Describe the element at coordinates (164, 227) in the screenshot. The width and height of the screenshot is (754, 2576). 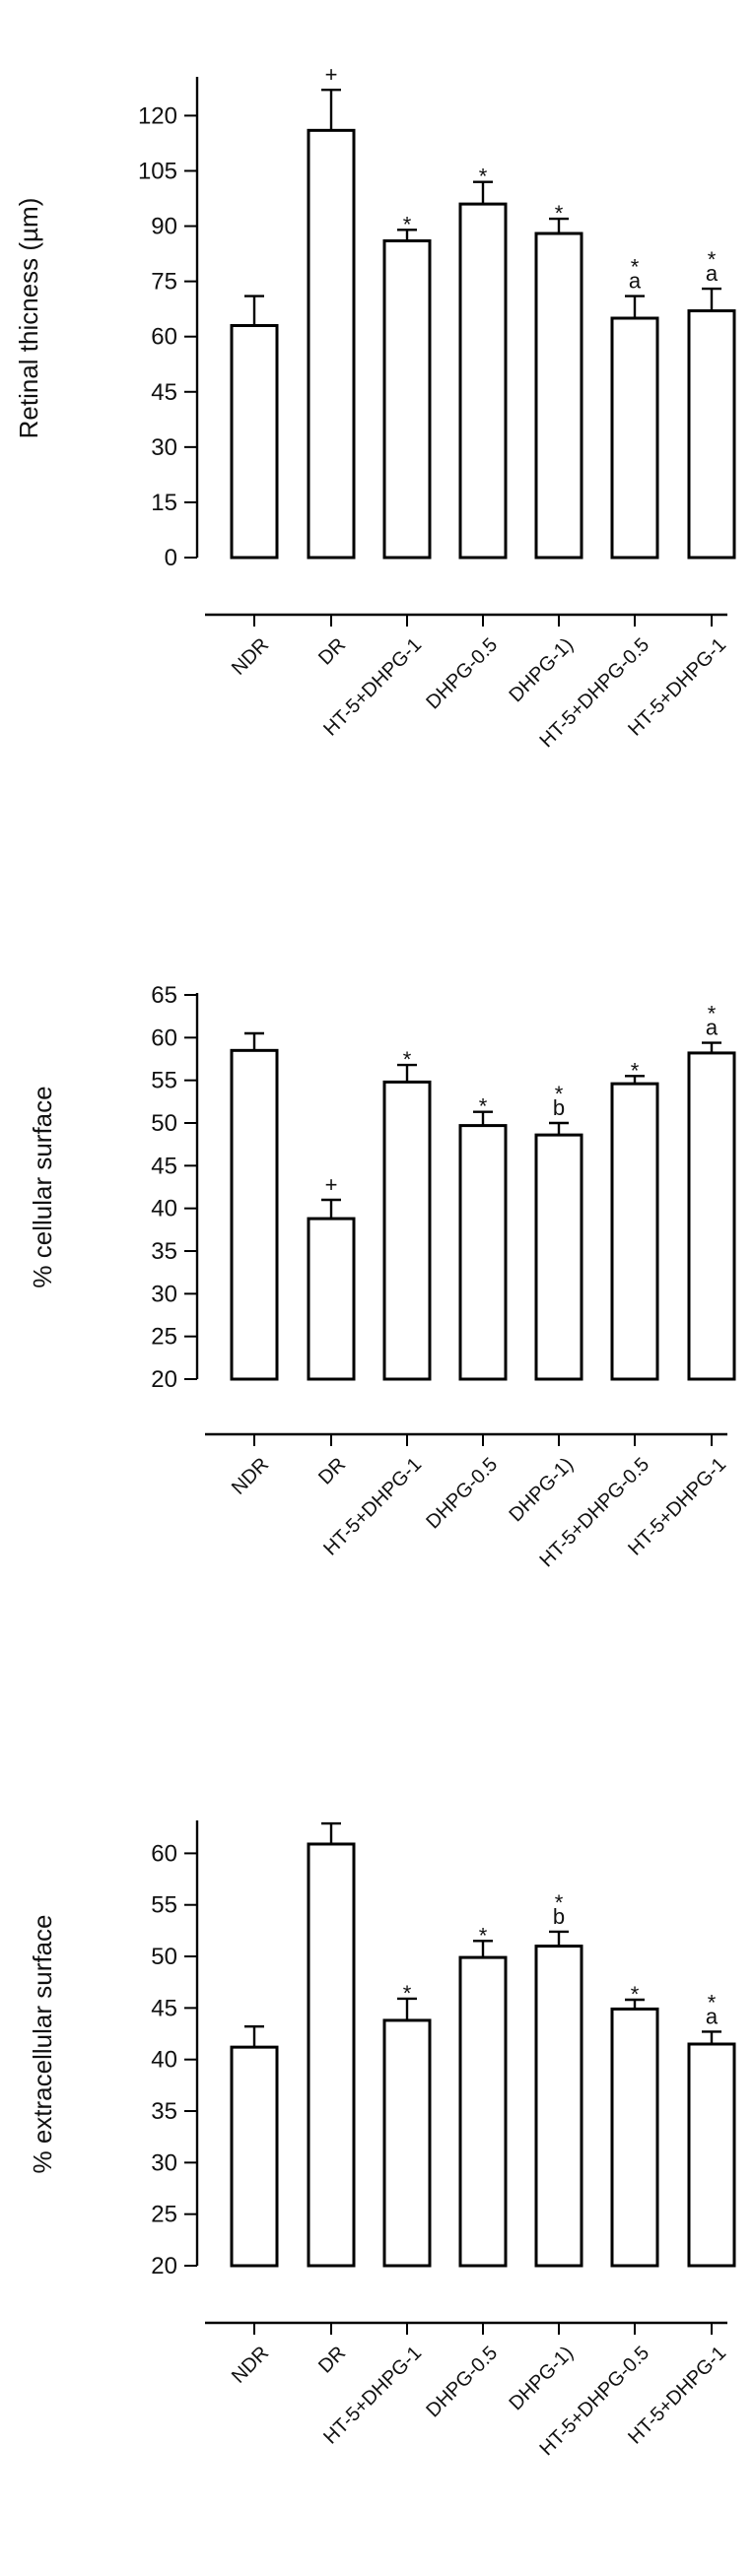
I see `y-tick-label: 90` at that location.